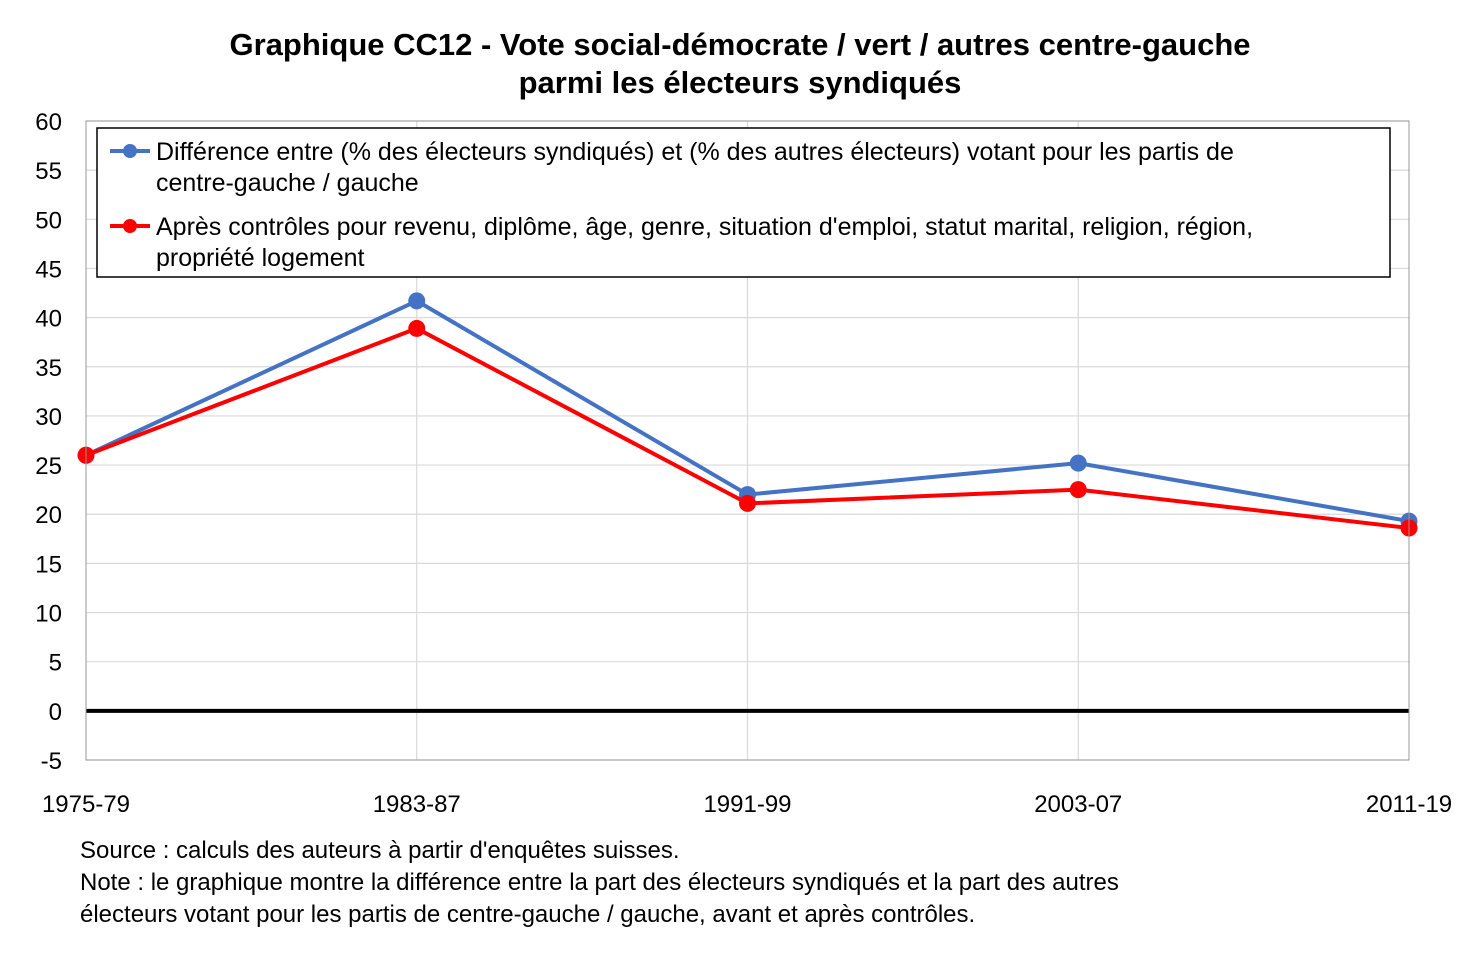  What do you see at coordinates (48, 466) in the screenshot?
I see `y-tick-label: 25` at bounding box center [48, 466].